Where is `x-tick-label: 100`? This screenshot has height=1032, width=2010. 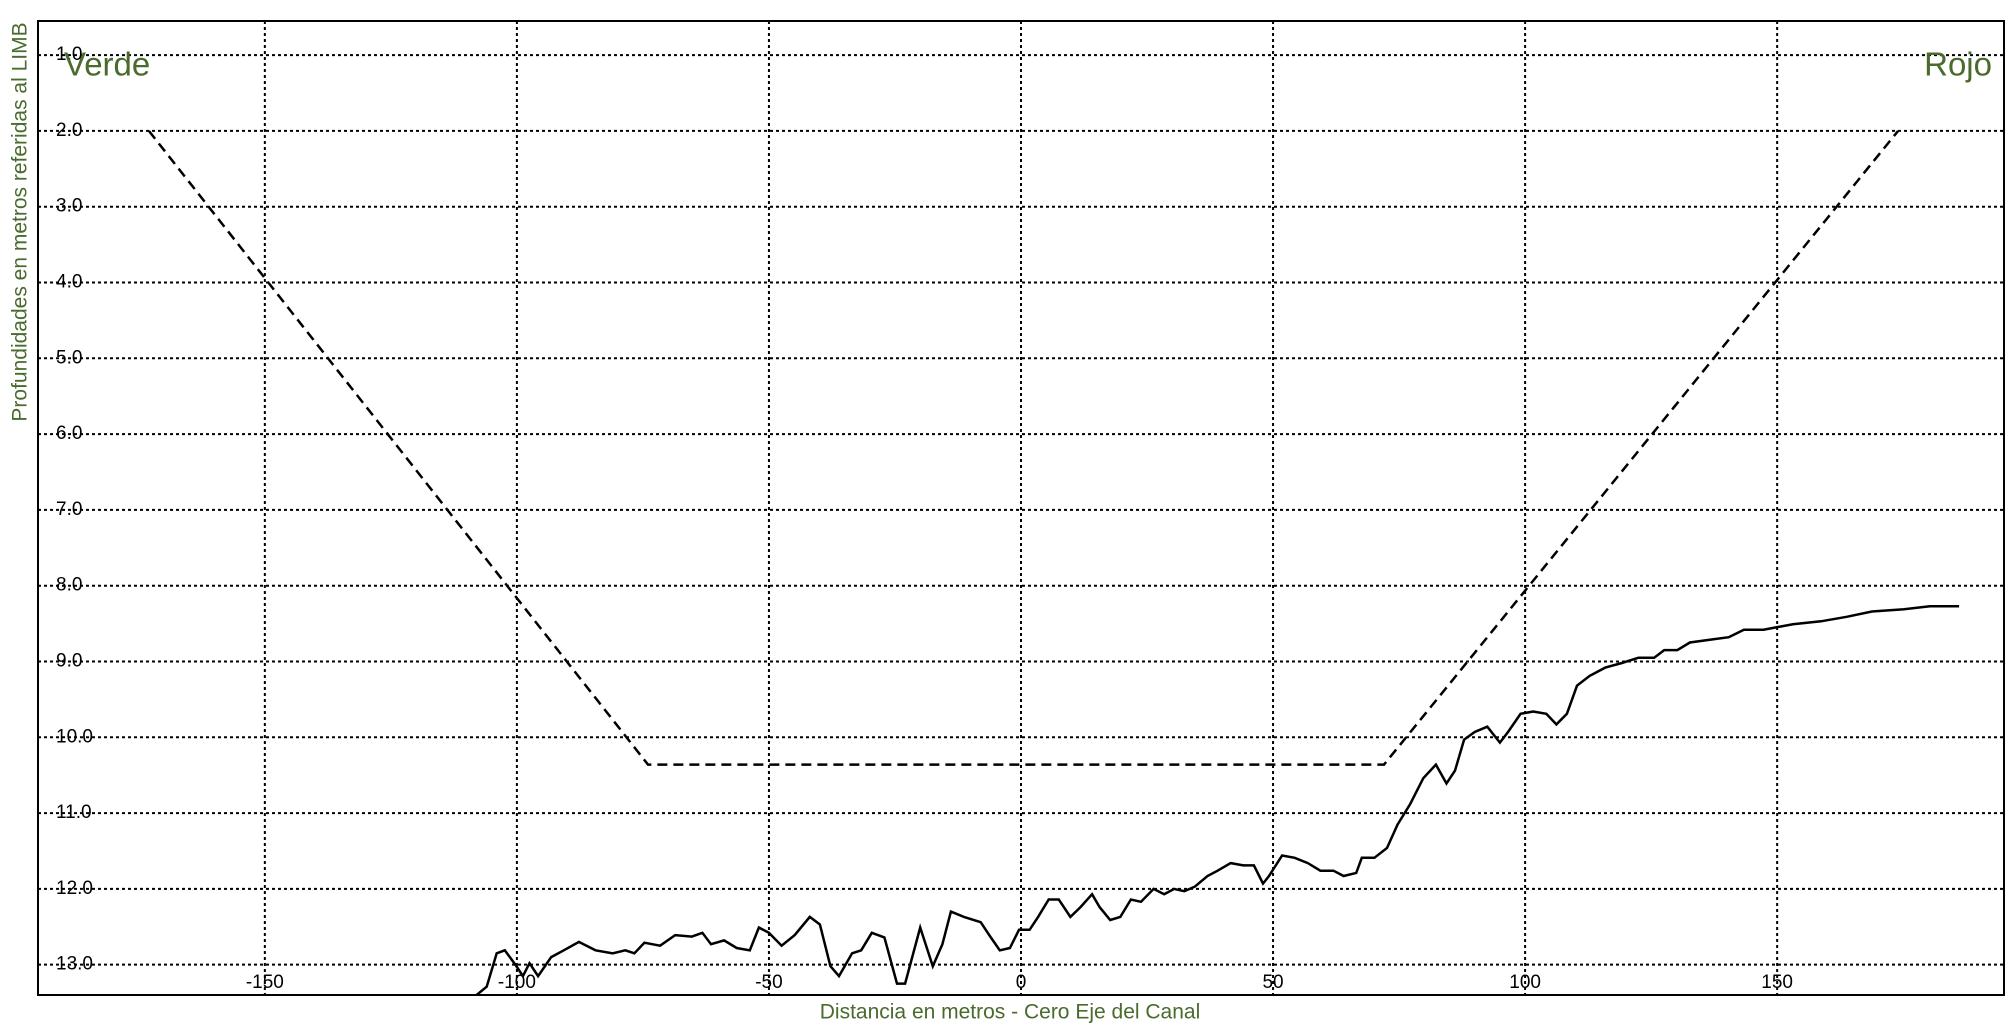
x-tick-label: 100 is located at coordinates (1525, 982).